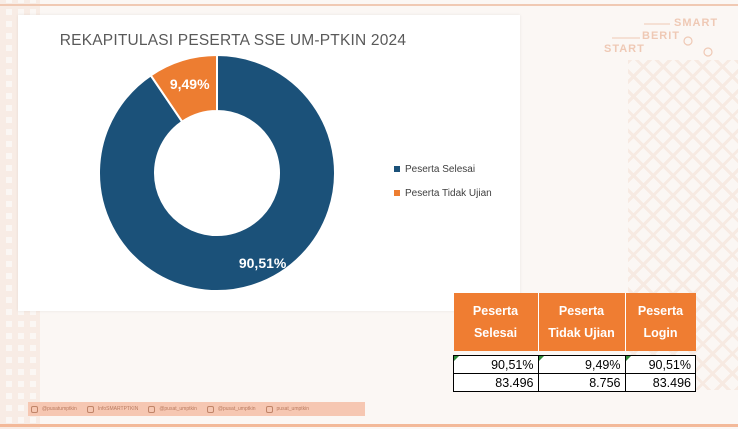 Image resolution: width=738 pixels, height=429 pixels. I want to click on legend-swatch-selesai, so click(397, 169).